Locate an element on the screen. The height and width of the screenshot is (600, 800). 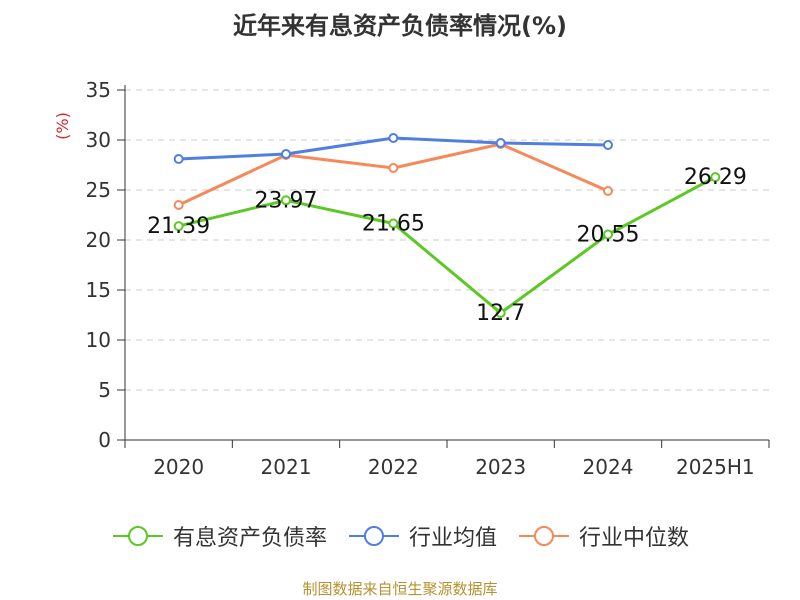
y-tick-label: 0 is located at coordinates (104, 440).